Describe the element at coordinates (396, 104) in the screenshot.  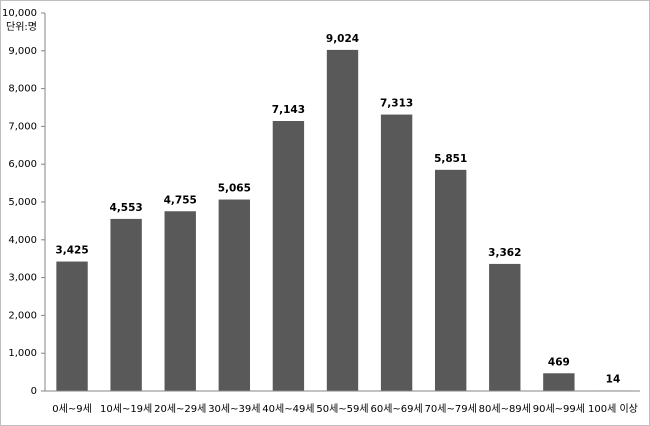
I see `value-label: 7,313` at that location.